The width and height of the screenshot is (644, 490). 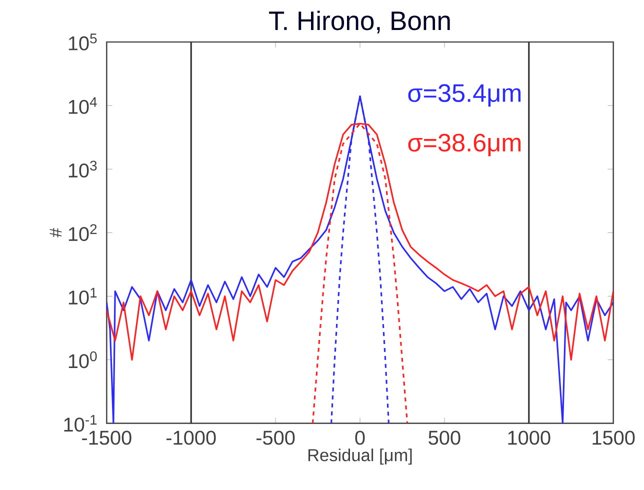 I want to click on y-tick-label: 10$^{0}$, so click(x=82, y=359).